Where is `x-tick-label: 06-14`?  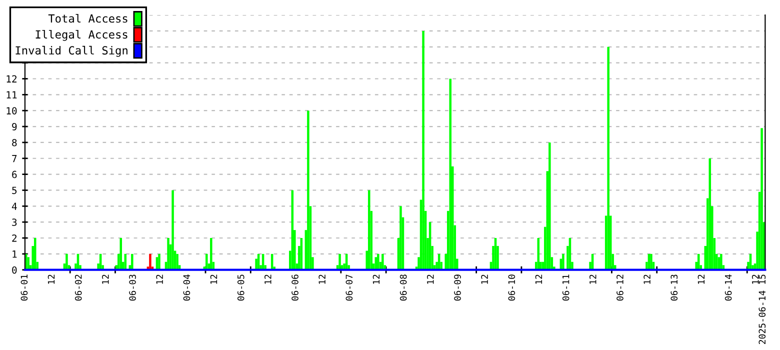
x-tick-label: 06-14 is located at coordinates (728, 287).